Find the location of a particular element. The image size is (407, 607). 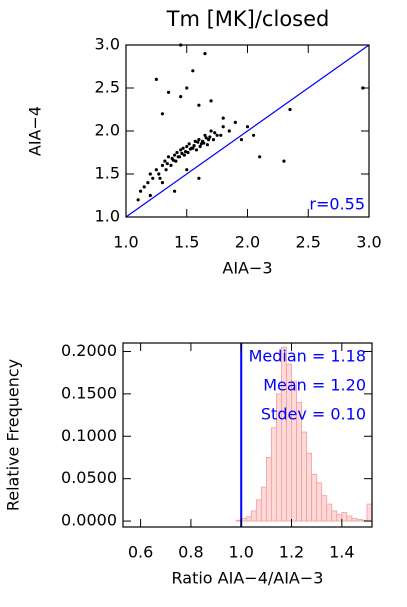

chart-title: Tm [MK]/closed is located at coordinates (248, 19).